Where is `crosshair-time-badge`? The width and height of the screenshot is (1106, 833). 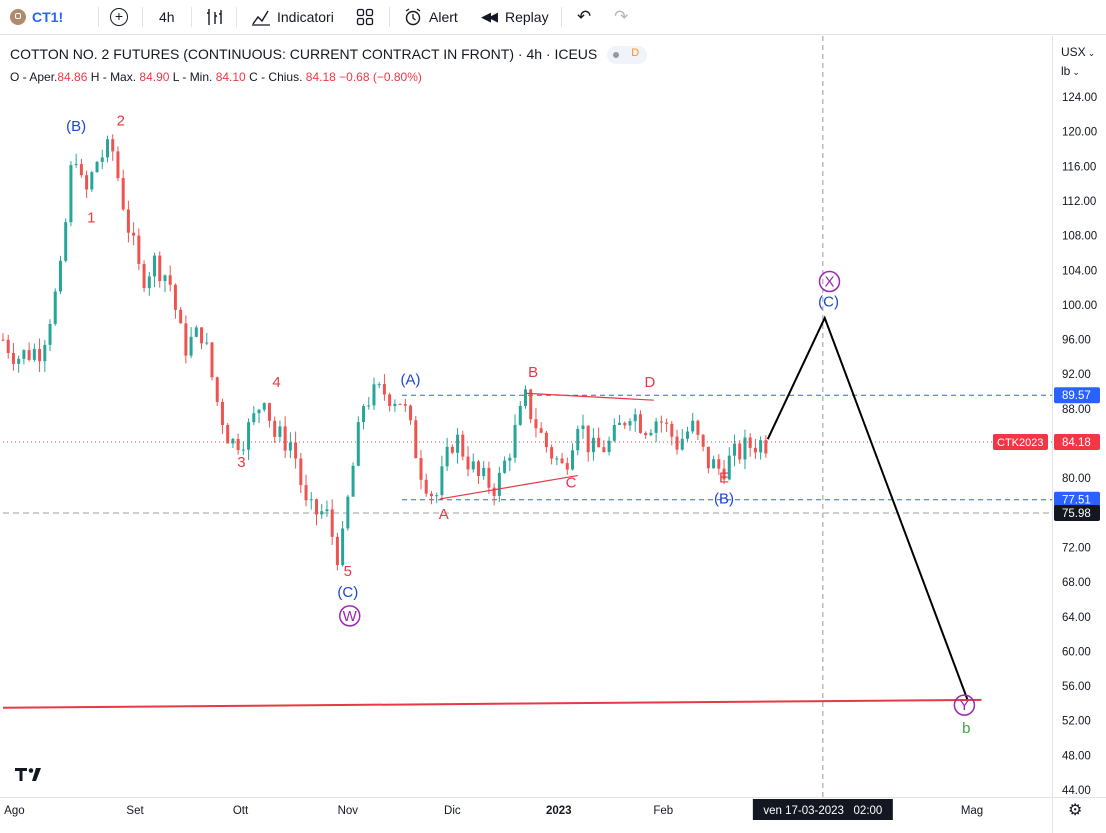
crosshair-time-badge is located at coordinates (822, 809).